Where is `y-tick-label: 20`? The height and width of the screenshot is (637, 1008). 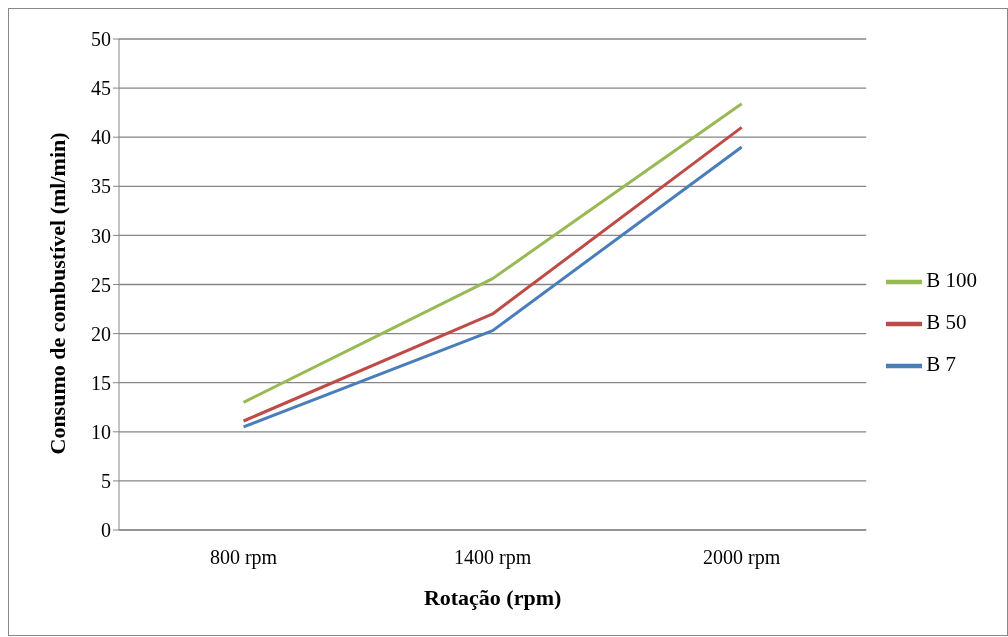 y-tick-label: 20 is located at coordinates (101, 333).